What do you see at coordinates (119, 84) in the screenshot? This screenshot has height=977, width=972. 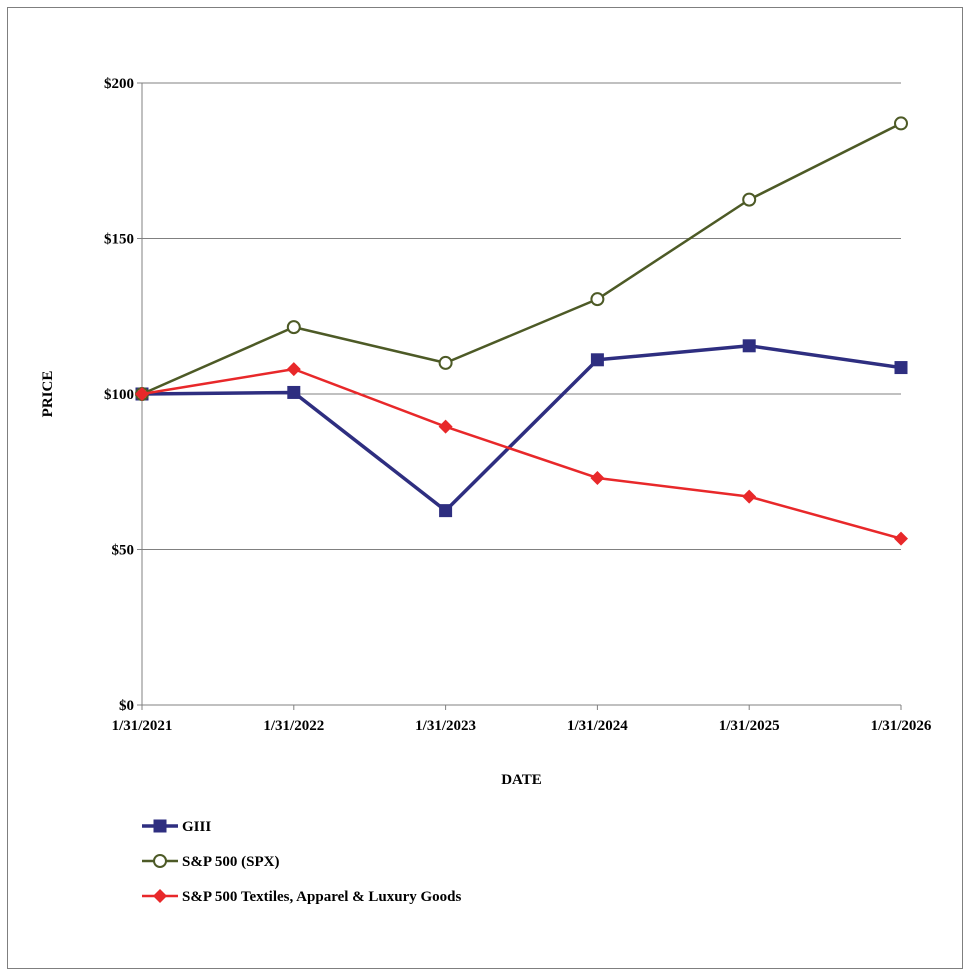 I see `y-tick-label: $200` at bounding box center [119, 84].